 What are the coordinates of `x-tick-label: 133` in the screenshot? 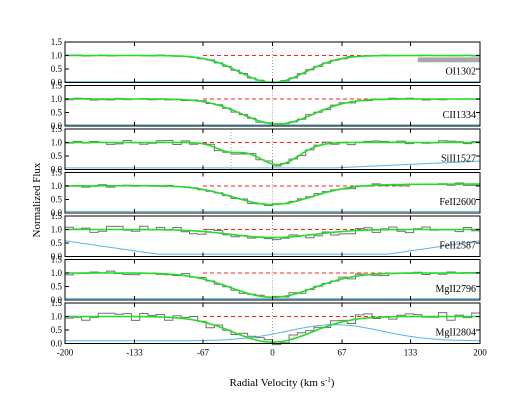 It's located at (411, 353).